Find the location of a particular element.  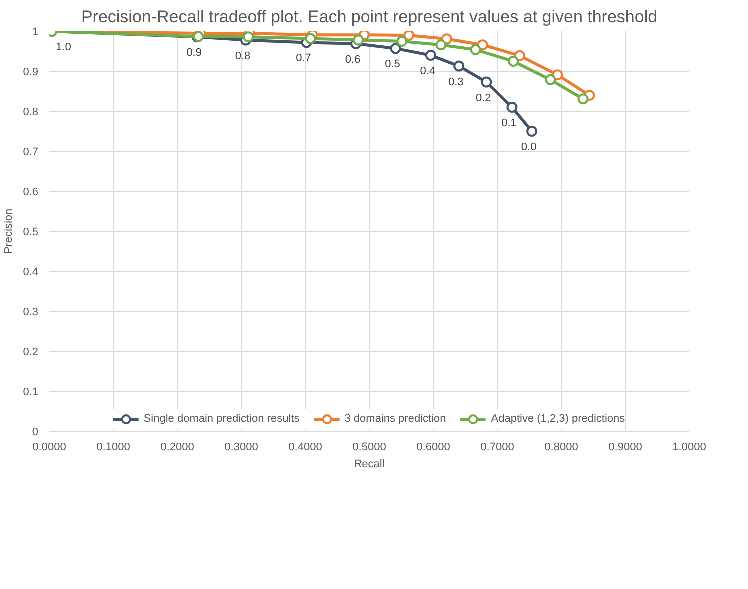

y-tick-label: 0 is located at coordinates (35, 432).